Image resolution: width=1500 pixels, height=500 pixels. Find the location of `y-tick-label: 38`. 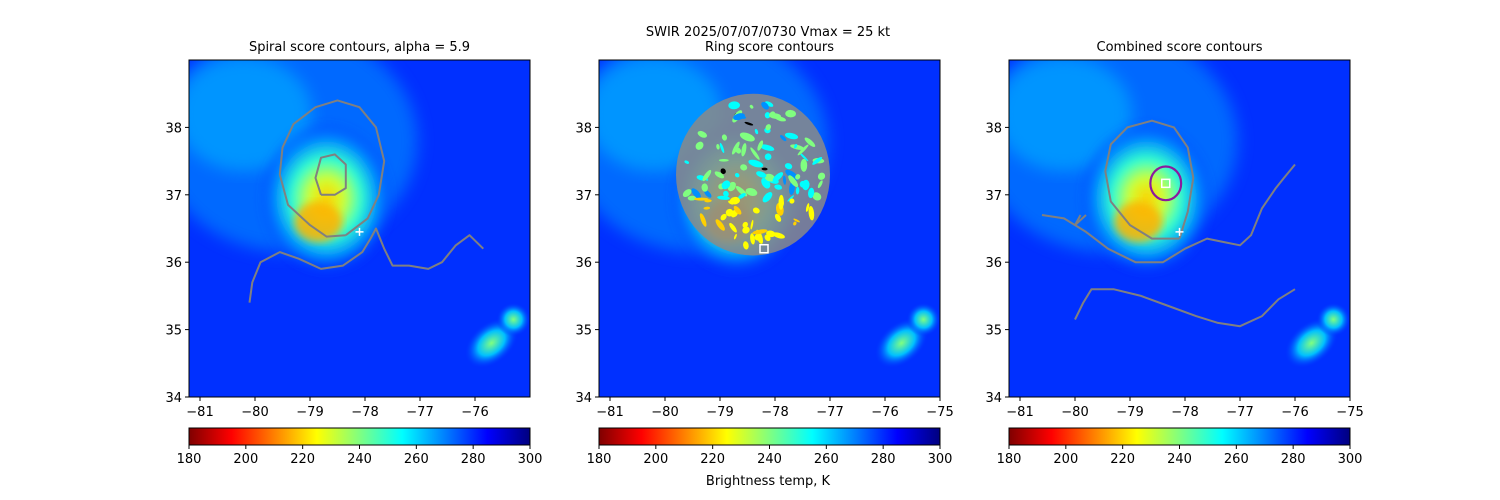

y-tick-label: 38 is located at coordinates (583, 128).